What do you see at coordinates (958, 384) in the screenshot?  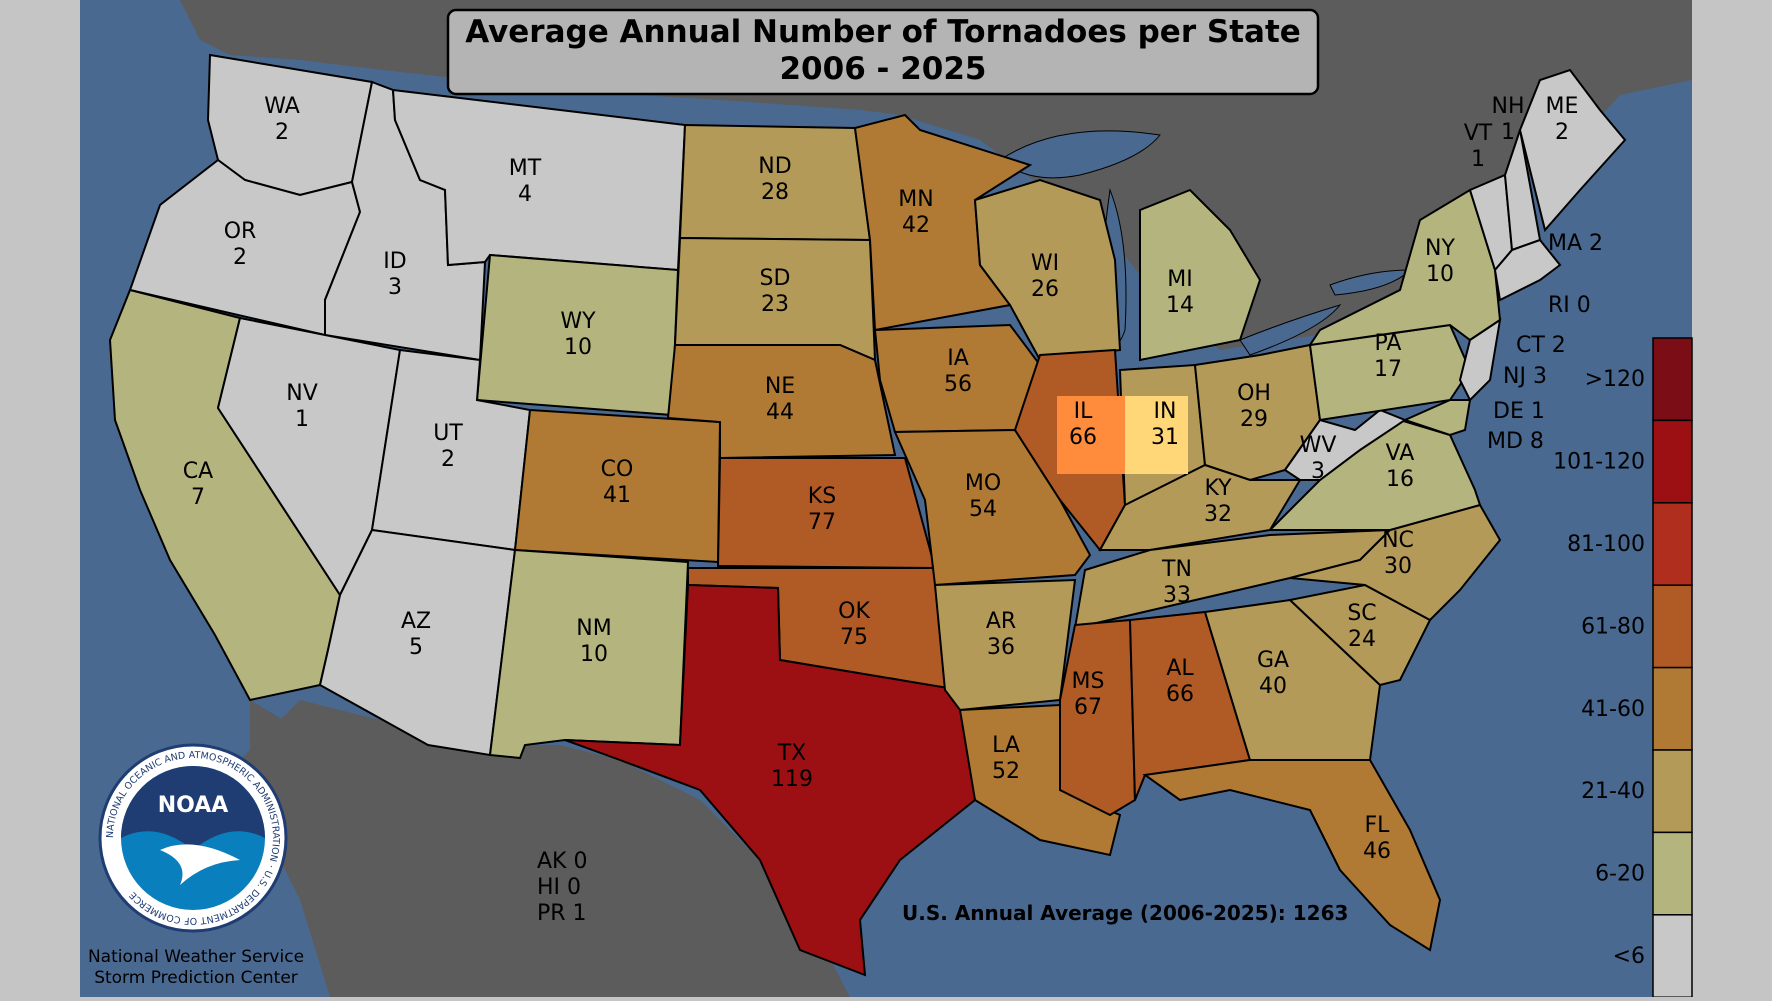 I see `state-value-ia: 56` at bounding box center [958, 384].